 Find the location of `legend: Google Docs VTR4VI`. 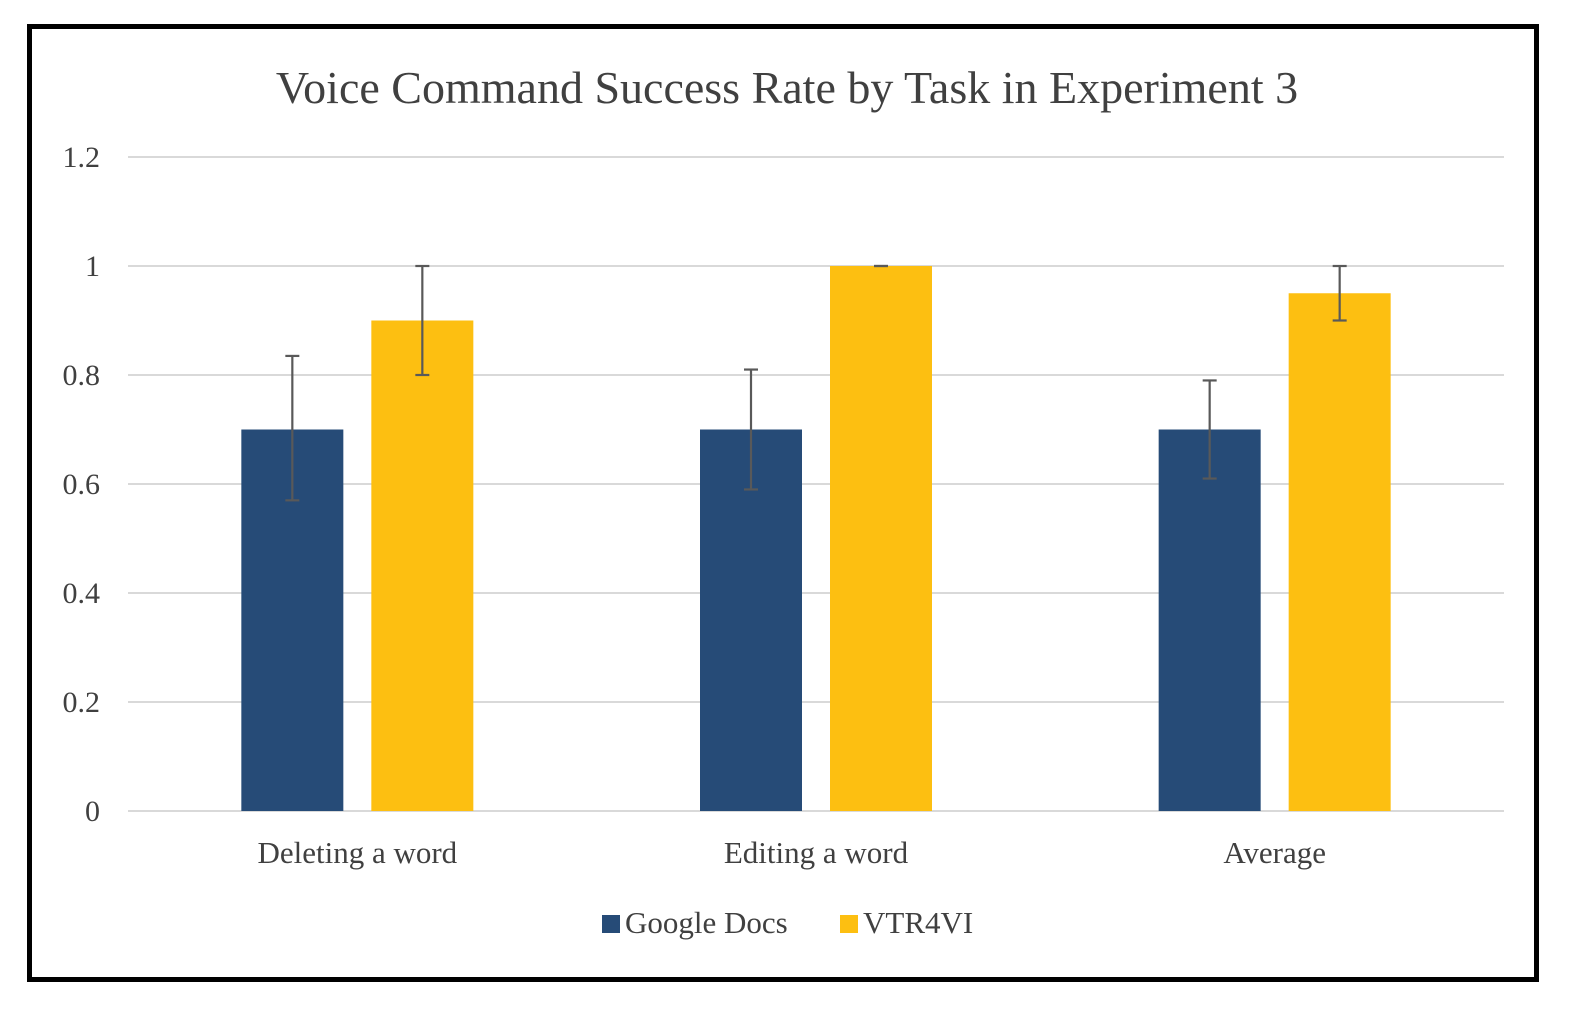

legend: Google Docs VTR4VI is located at coordinates (787, 922).